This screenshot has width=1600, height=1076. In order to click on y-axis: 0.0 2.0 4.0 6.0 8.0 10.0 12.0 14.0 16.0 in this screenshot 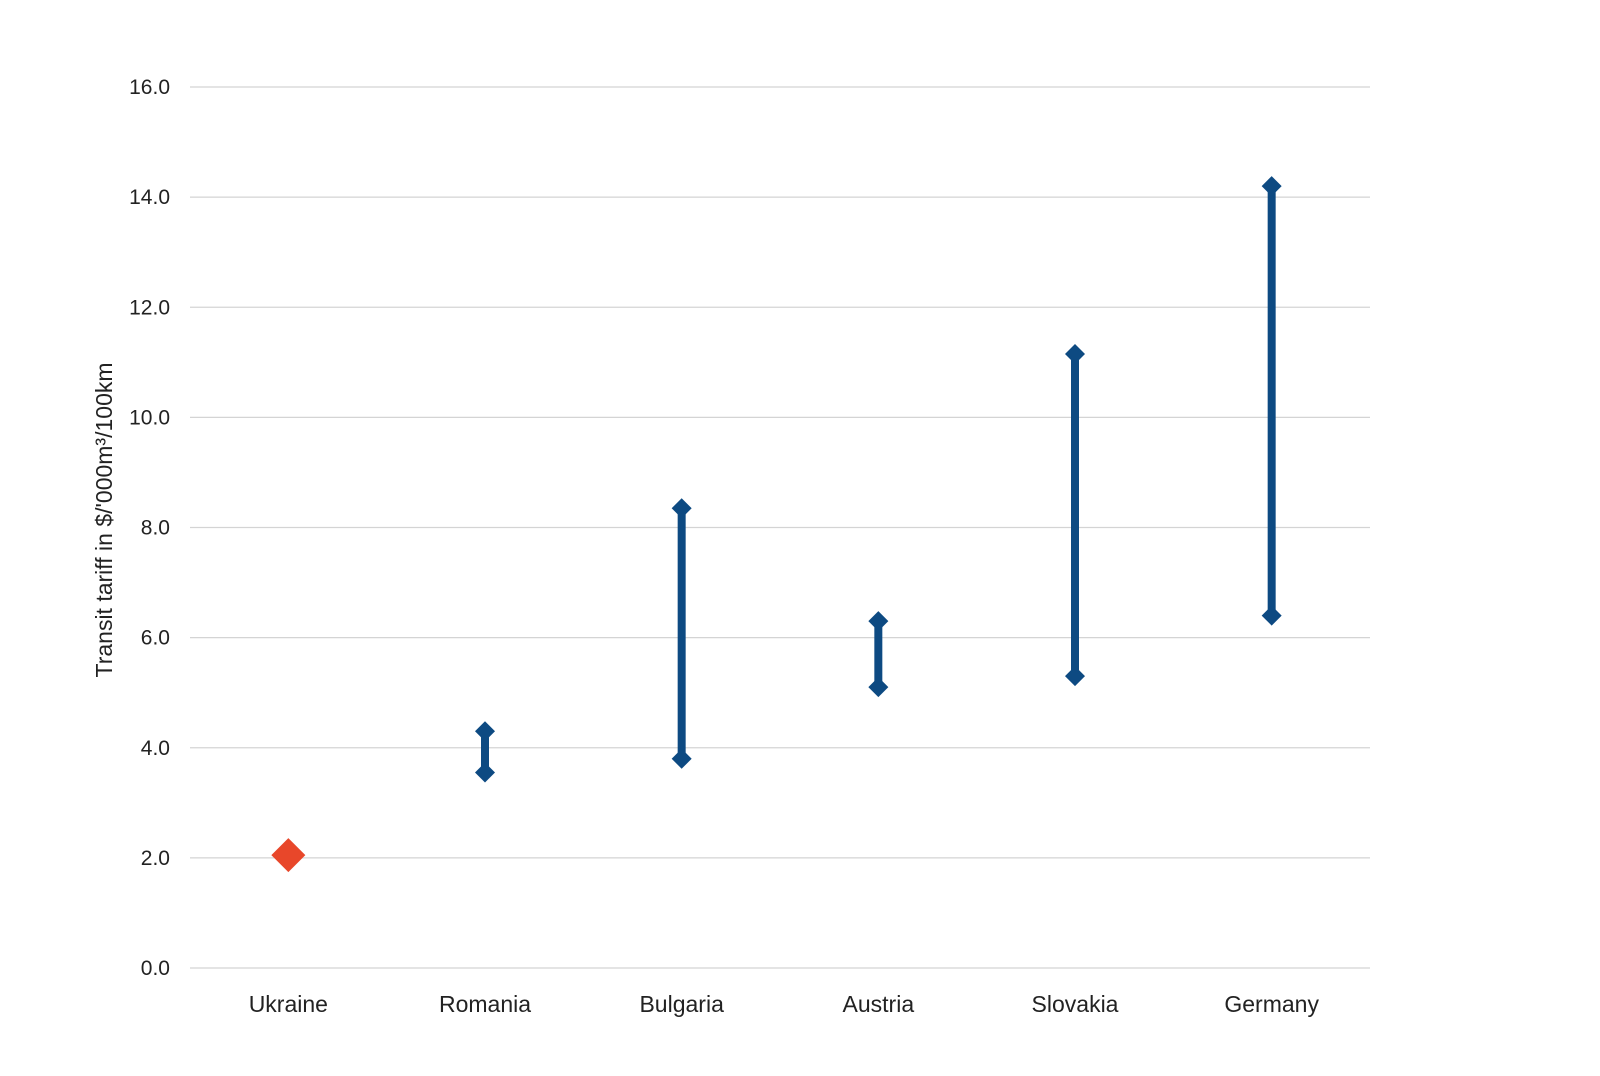, I will do `click(149, 528)`.